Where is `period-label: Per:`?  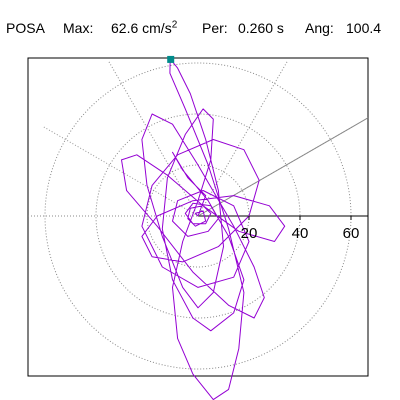
period-label: Per: is located at coordinates (215, 28).